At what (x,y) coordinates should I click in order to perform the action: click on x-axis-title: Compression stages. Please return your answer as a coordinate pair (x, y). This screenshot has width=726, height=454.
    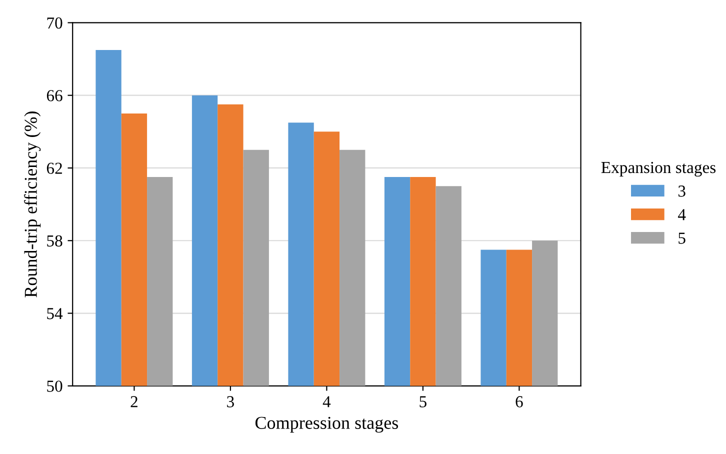
    Looking at the image, I should click on (326, 424).